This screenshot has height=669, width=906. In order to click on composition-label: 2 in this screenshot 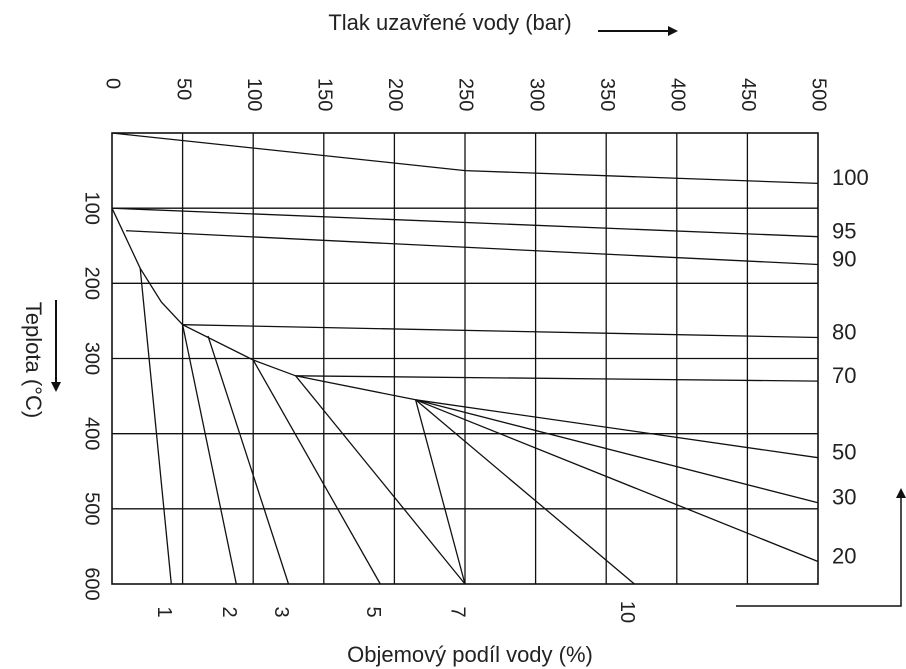, I will do `click(229, 611)`.